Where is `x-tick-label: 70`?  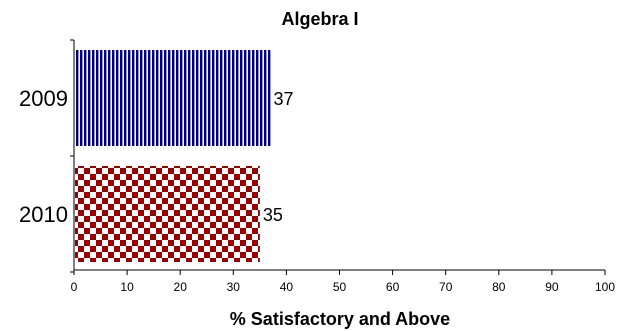 x-tick-label: 70 is located at coordinates (446, 287).